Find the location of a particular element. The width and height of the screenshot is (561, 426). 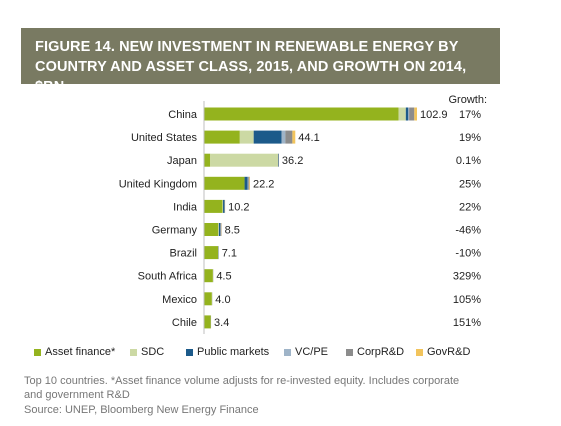

data-label: 4.0 is located at coordinates (222, 300).